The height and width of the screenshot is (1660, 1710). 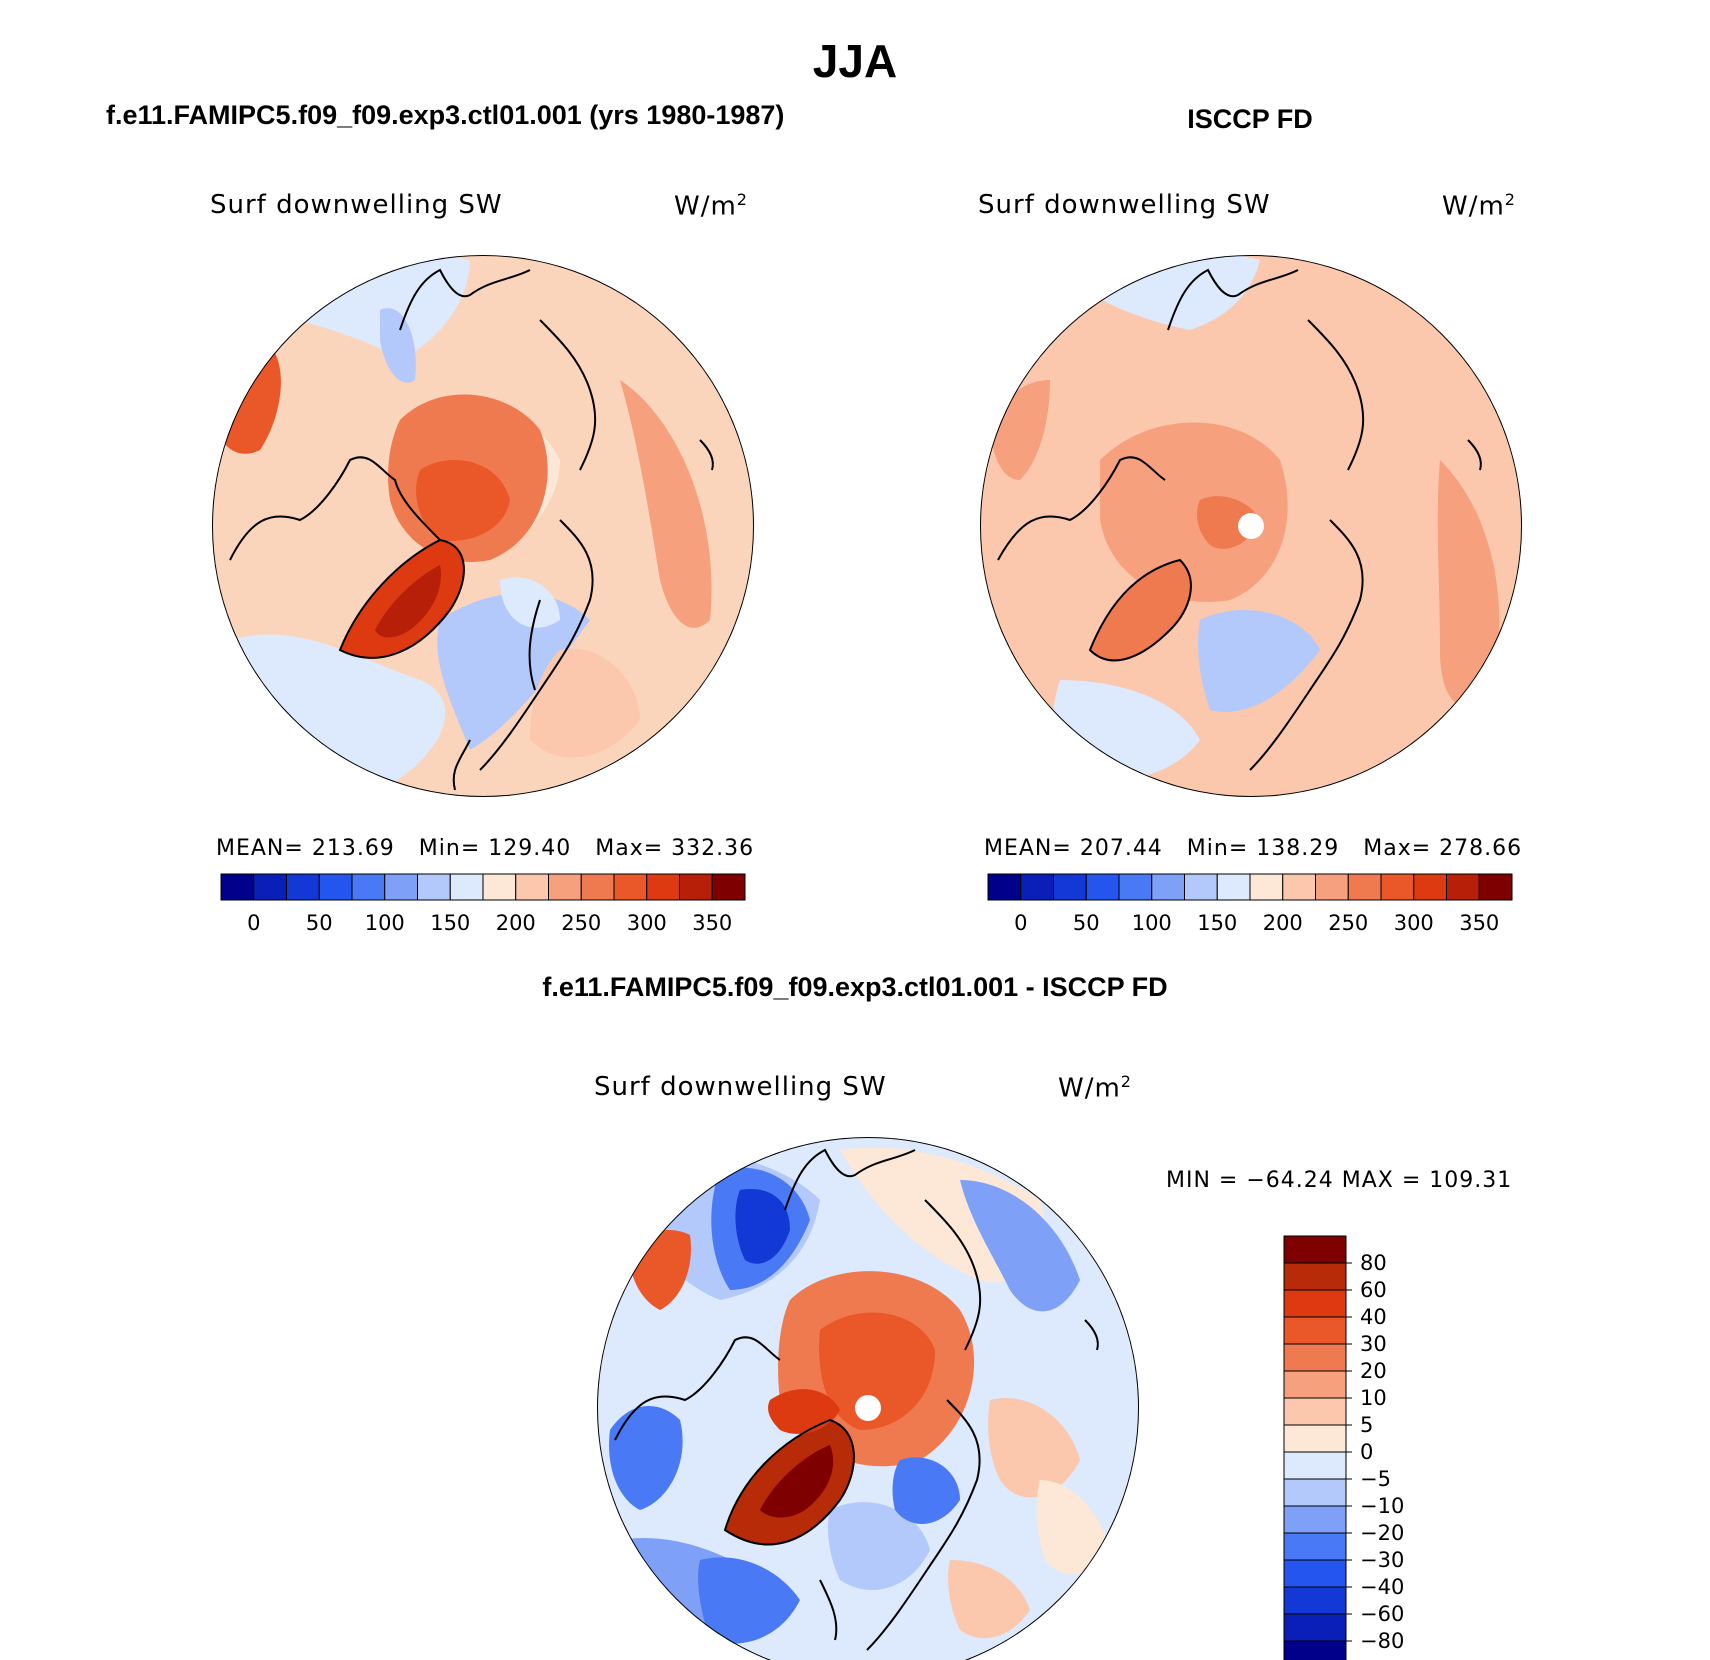 What do you see at coordinates (868, 1398) in the screenshot?
I see `diff-map` at bounding box center [868, 1398].